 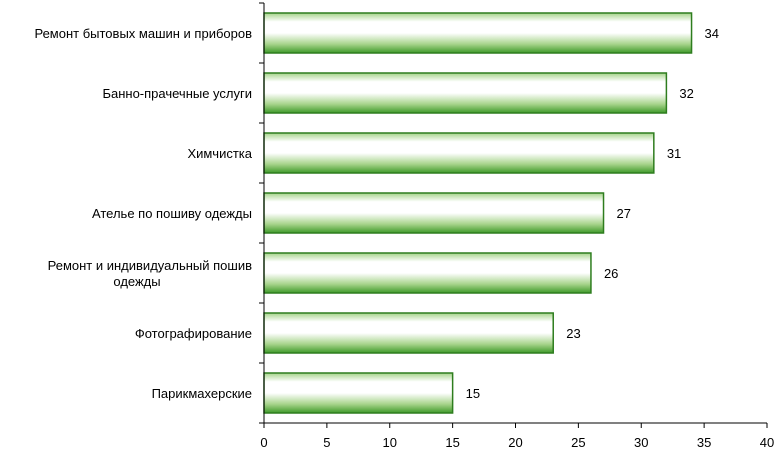 What do you see at coordinates (263, 442) in the screenshot?
I see `x-tick-label: 0` at bounding box center [263, 442].